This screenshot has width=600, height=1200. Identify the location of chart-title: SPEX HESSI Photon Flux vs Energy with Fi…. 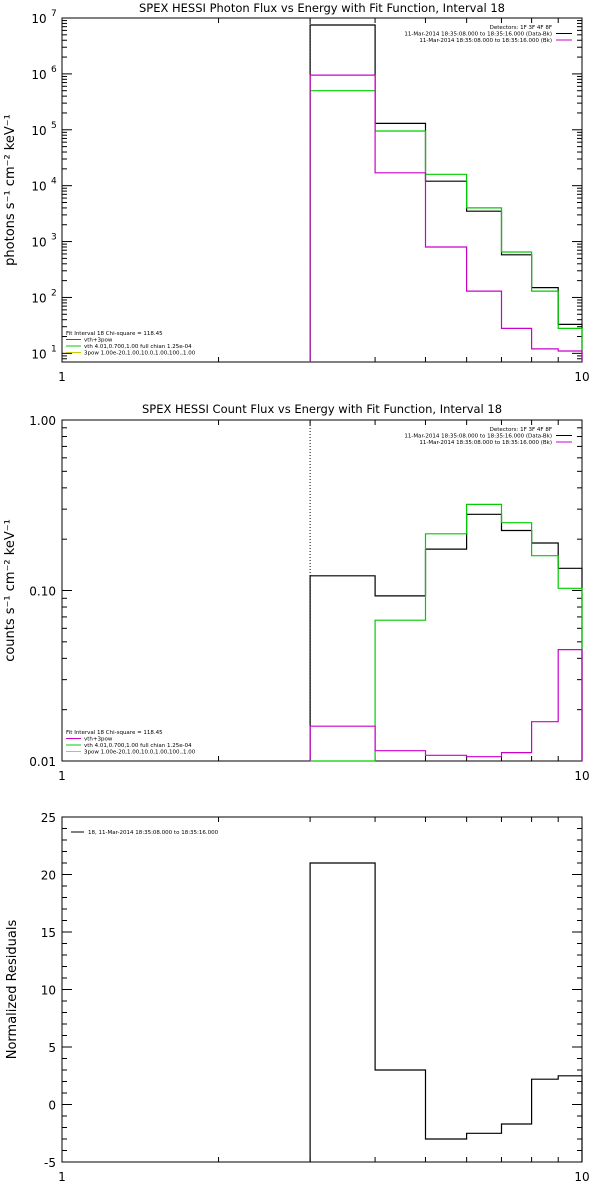
(322, 8).